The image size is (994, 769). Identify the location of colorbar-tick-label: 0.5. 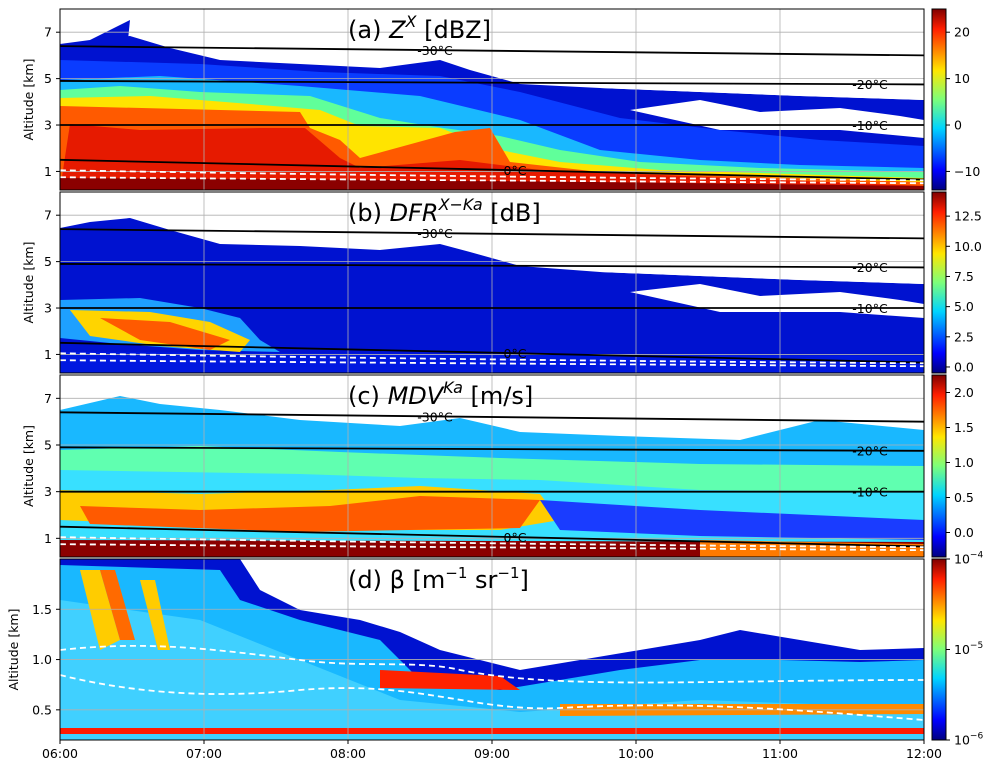
(964, 497).